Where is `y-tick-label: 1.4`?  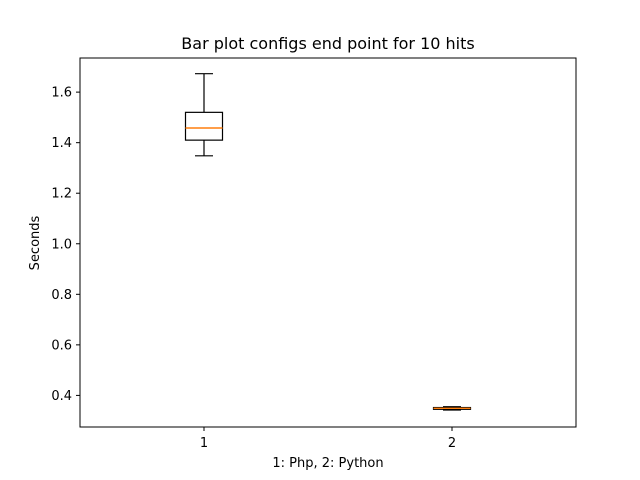 y-tick-label: 1.4 is located at coordinates (61, 143).